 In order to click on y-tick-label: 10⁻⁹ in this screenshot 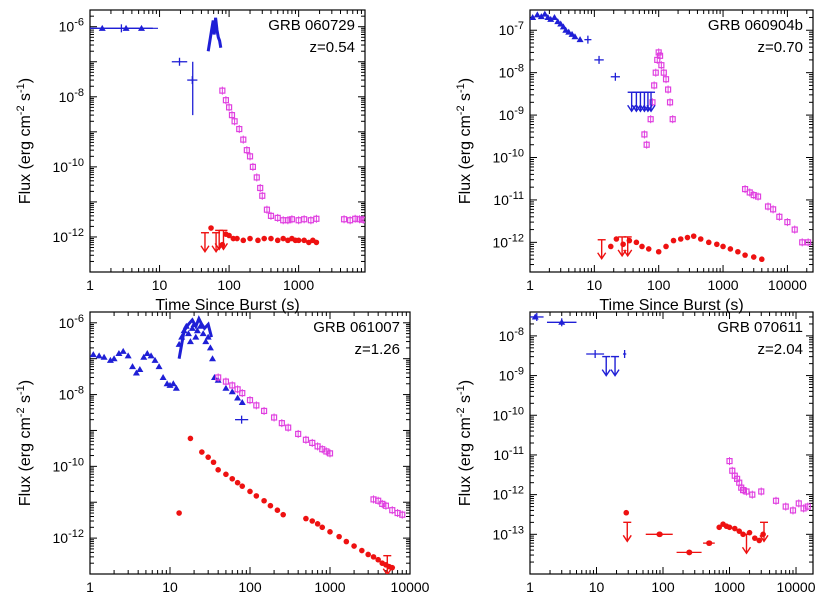, I will do `click(511, 375)`.